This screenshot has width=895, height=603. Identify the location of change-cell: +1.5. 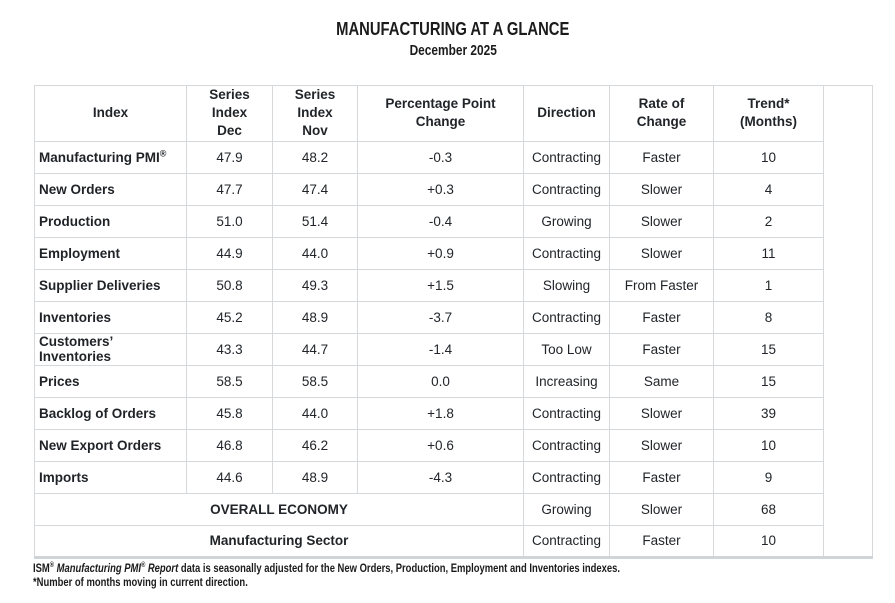
(440, 285).